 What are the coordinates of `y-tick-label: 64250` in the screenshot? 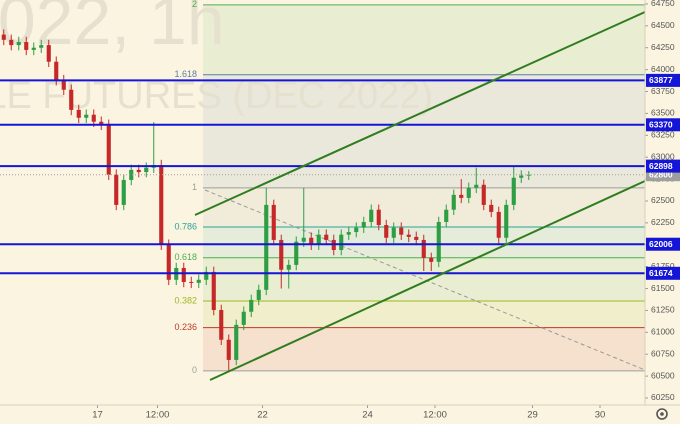 It's located at (663, 47).